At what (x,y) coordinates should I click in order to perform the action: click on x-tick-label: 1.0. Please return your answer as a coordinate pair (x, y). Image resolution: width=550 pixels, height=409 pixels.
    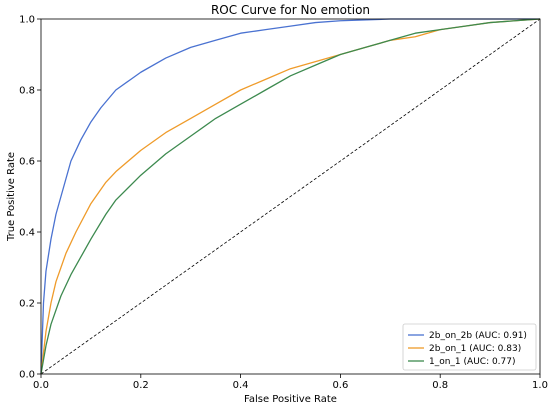
    Looking at the image, I should click on (540, 385).